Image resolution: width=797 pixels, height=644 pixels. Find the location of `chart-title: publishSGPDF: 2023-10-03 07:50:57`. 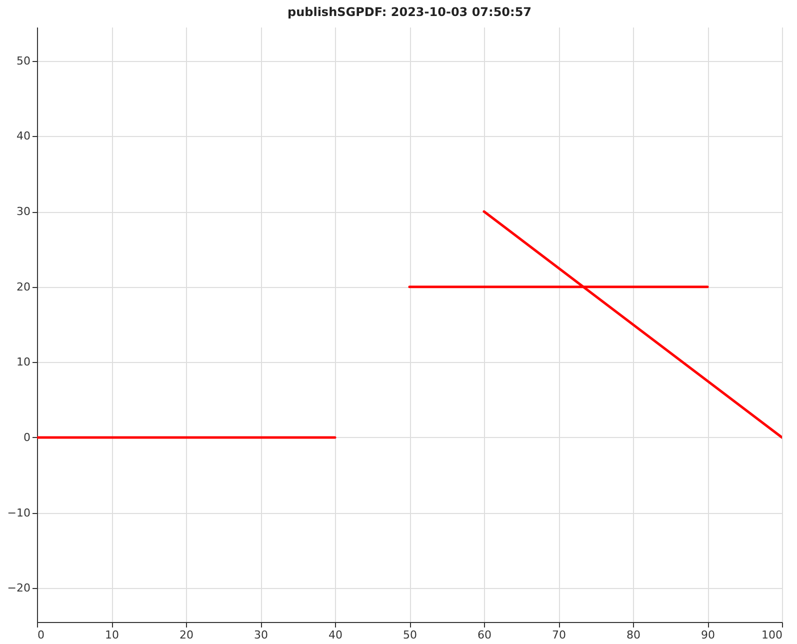

chart-title: publishSGPDF: 2023-10-03 07:50:57 is located at coordinates (409, 12).